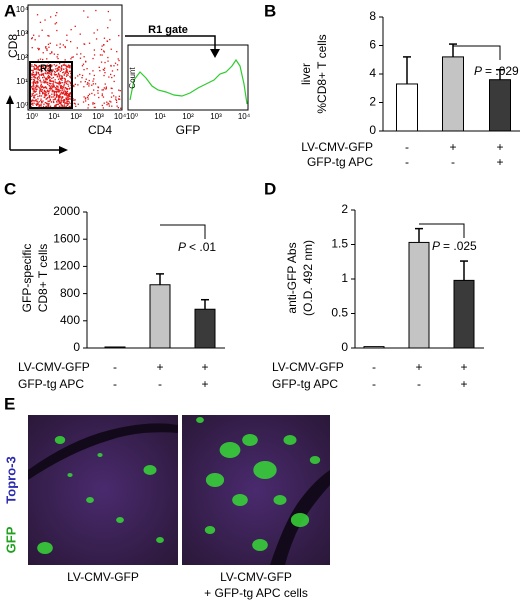  I want to click on condition-name: LV-CMV-GFP, so click(308, 367).